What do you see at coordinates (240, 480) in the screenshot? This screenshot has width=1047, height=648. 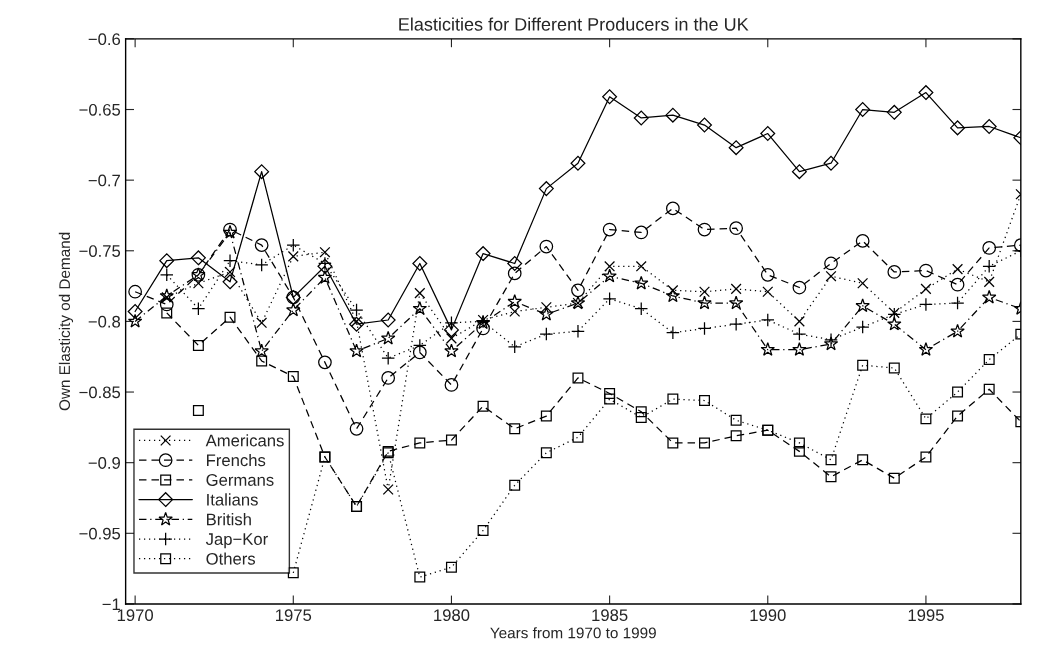 I see `legend-label: Germans` at bounding box center [240, 480].